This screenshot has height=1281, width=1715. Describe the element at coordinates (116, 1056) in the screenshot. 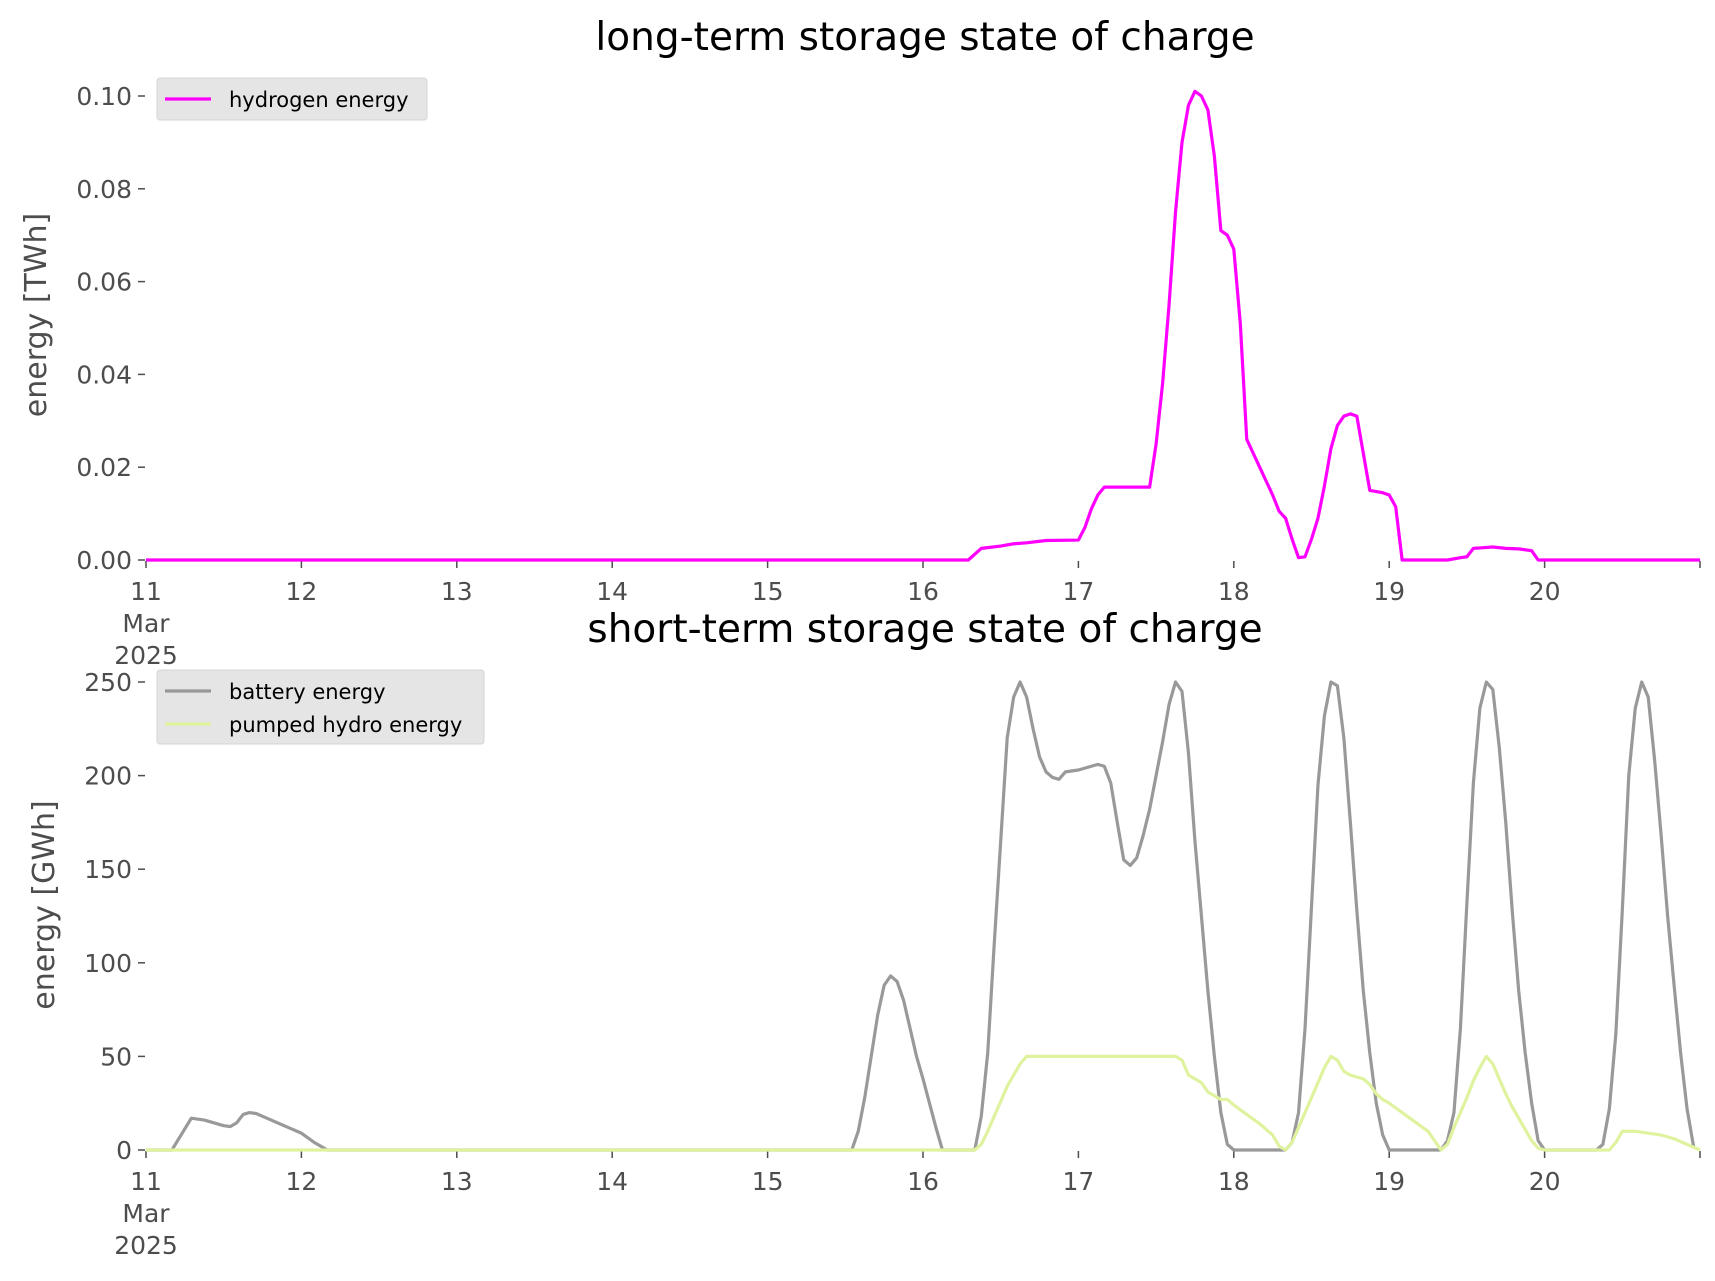

I see `y-tick-label: 50` at that location.